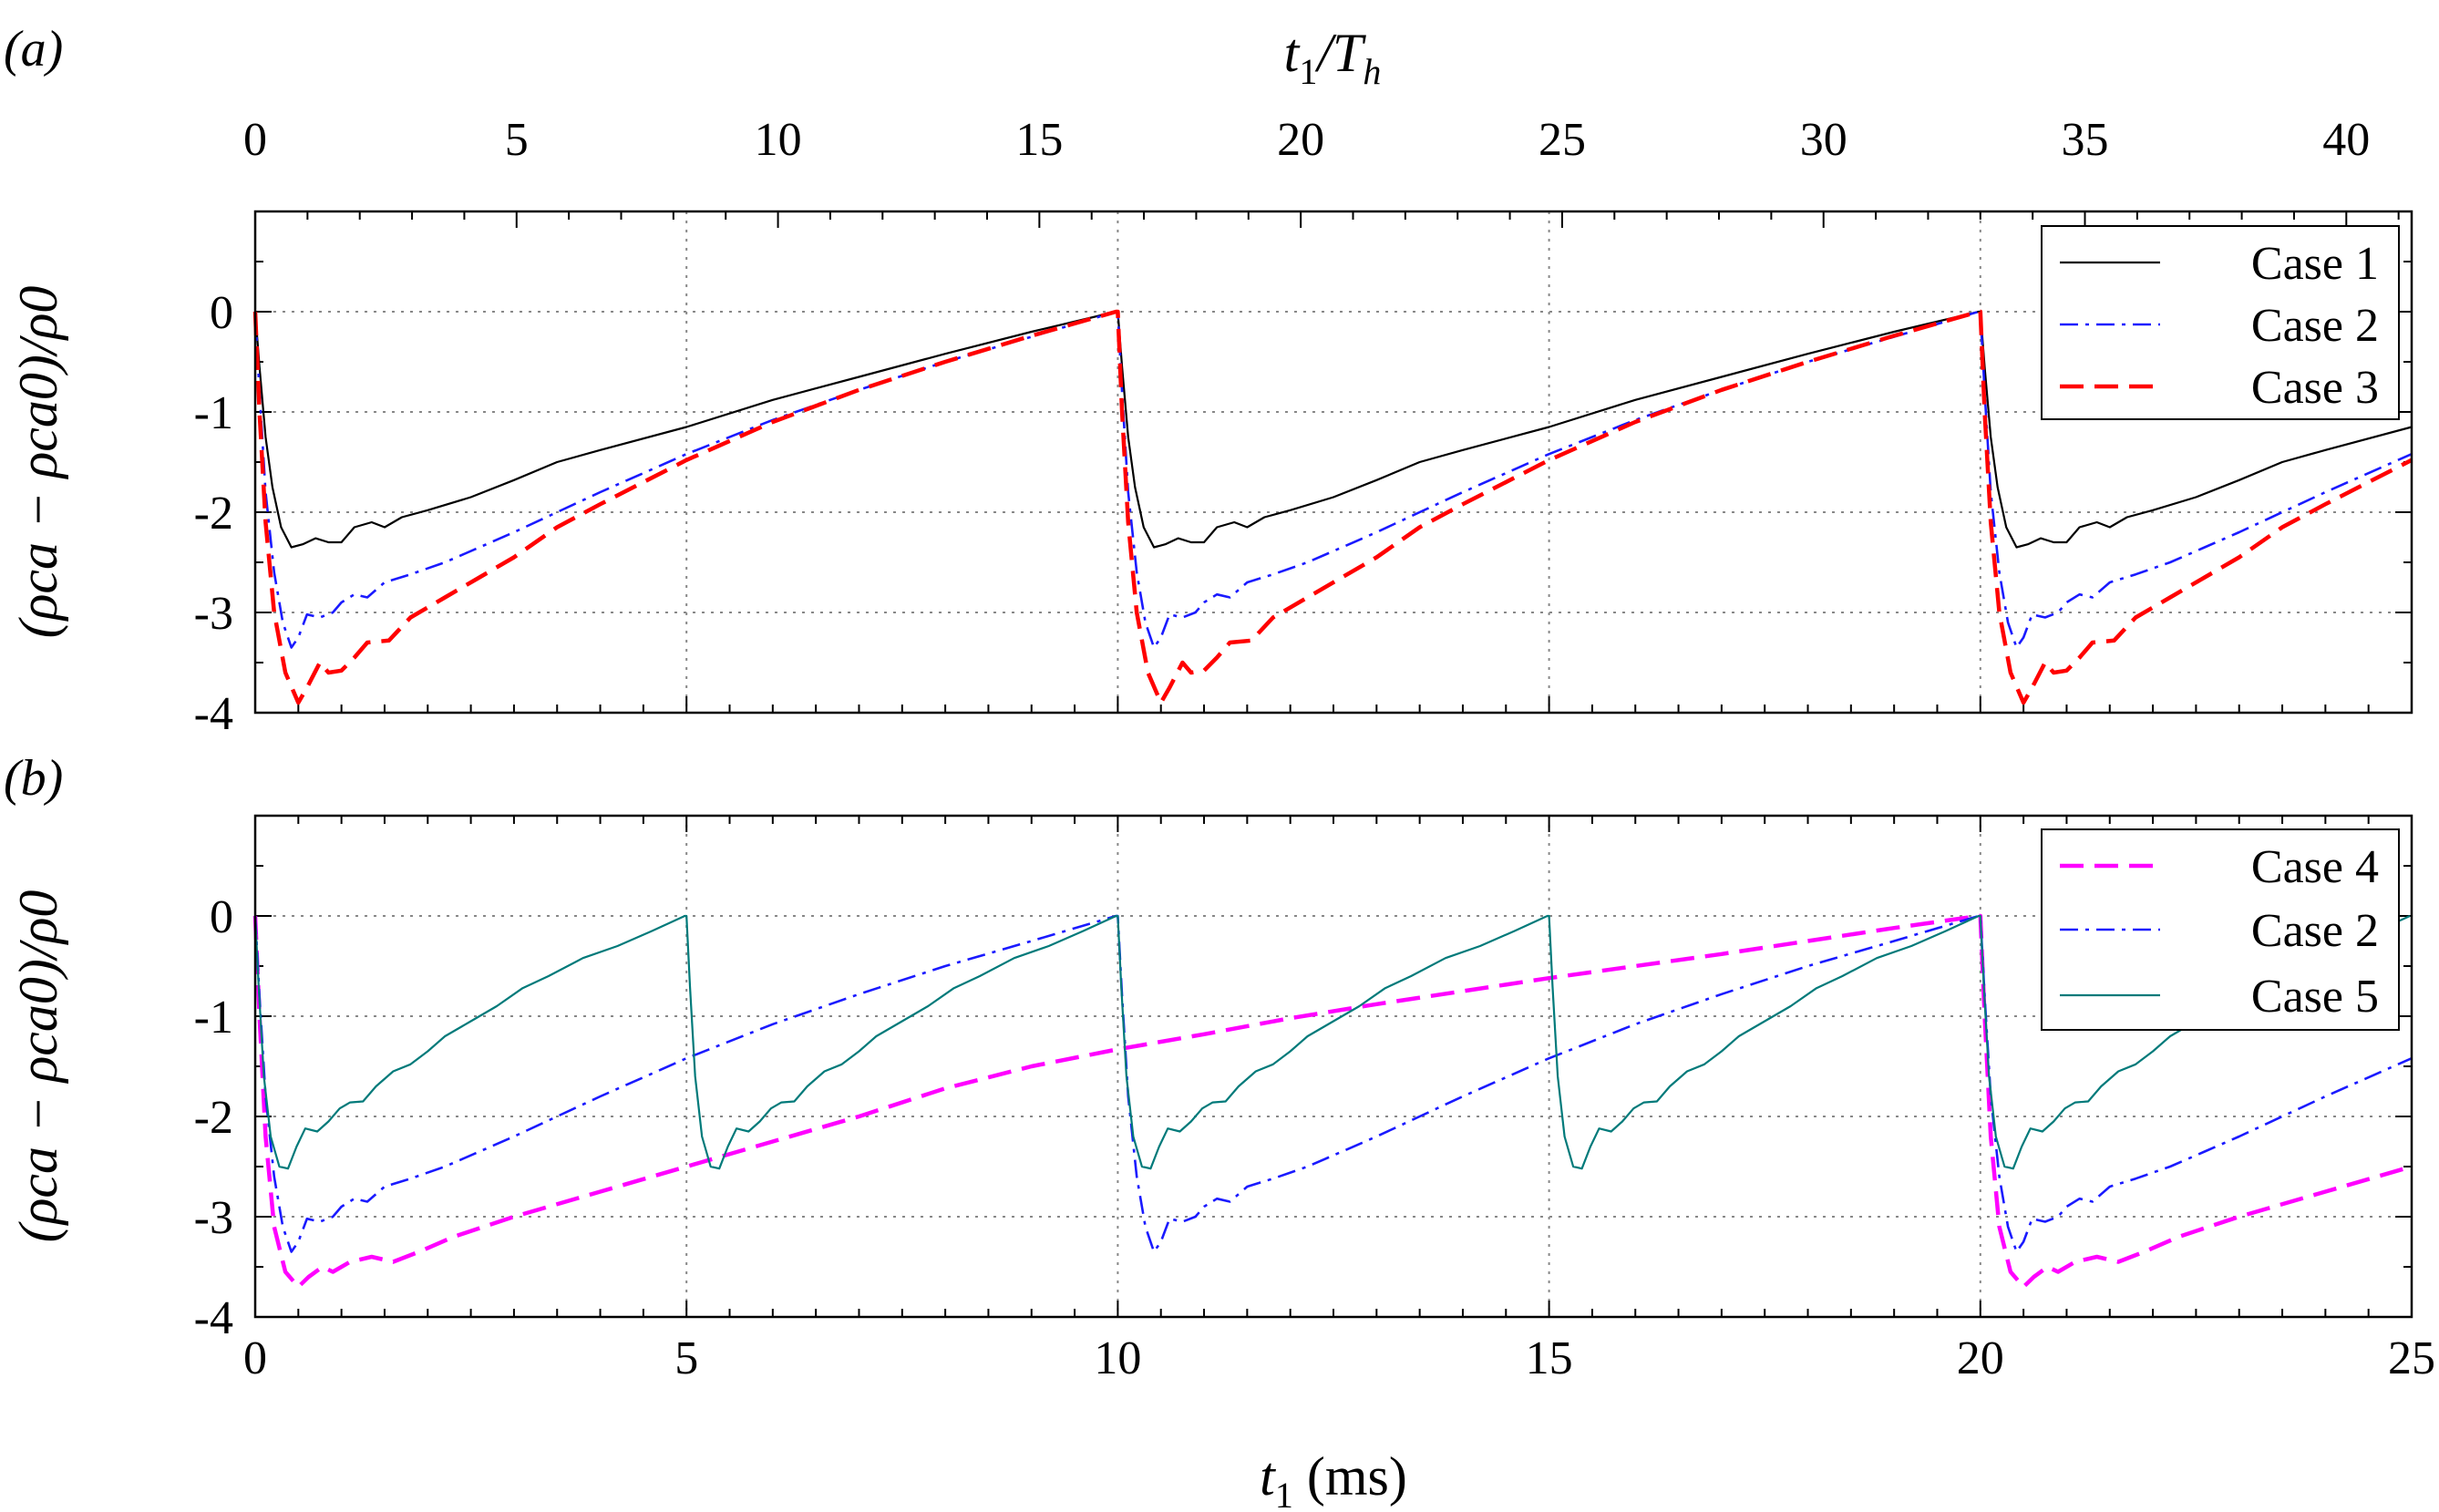 Image resolution: width=2439 pixels, height=1512 pixels. What do you see at coordinates (38, 1066) in the screenshot?
I see `panel-b-y-axis-title: (ρca − ρca0)/ρ0` at bounding box center [38, 1066].